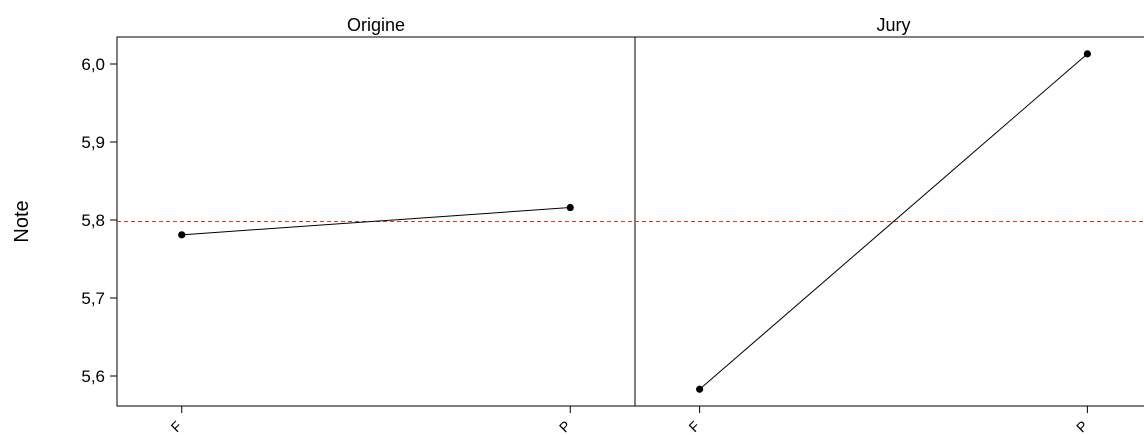 This screenshot has height=435, width=1144. What do you see at coordinates (376, 221) in the screenshot?
I see `series-line` at bounding box center [376, 221].